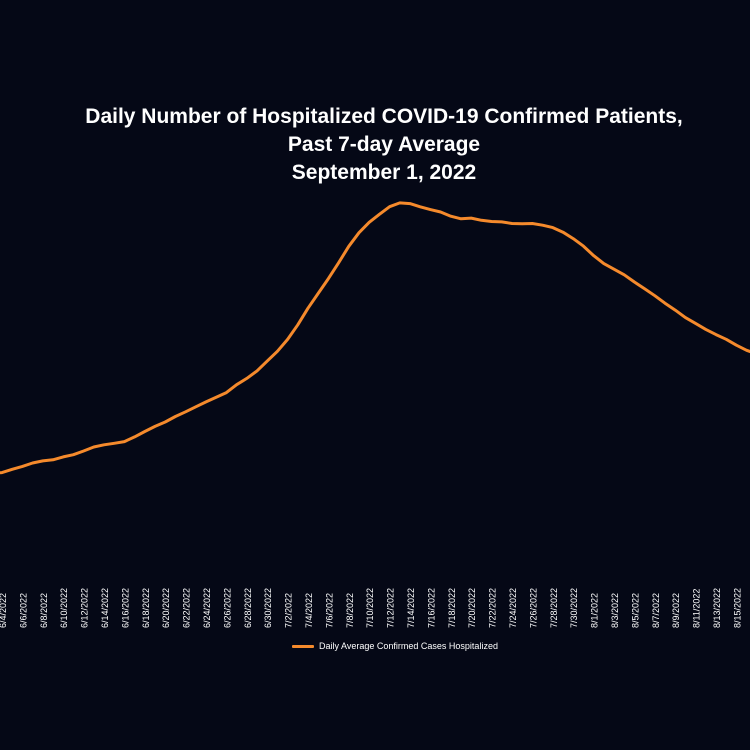 This screenshot has width=750, height=750. What do you see at coordinates (207, 608) in the screenshot?
I see `x-tick-label: 6/24/2022` at bounding box center [207, 608].